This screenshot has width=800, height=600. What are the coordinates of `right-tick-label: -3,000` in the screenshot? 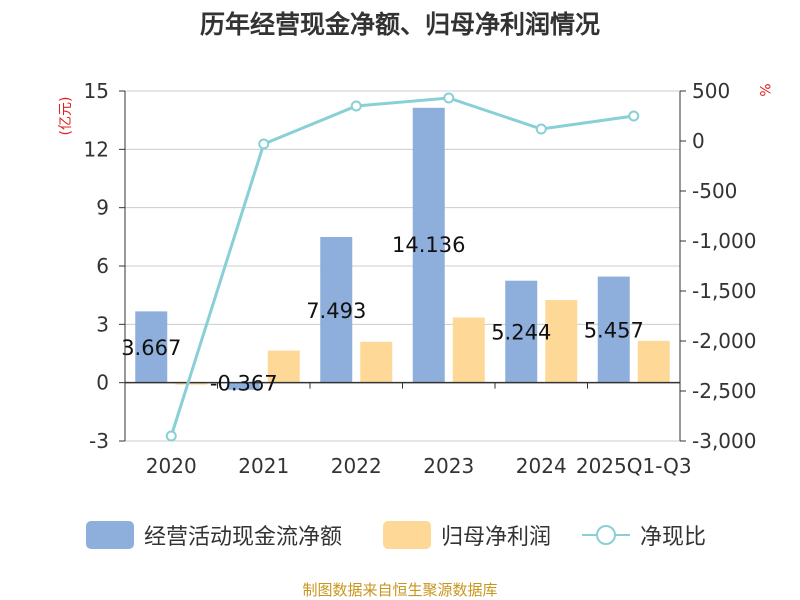 It's located at (724, 441).